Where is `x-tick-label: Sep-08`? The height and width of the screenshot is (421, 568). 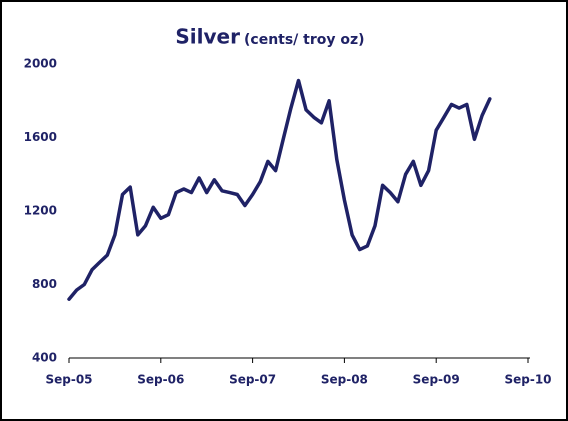
x-tick-label: Sep-08 is located at coordinates (344, 380).